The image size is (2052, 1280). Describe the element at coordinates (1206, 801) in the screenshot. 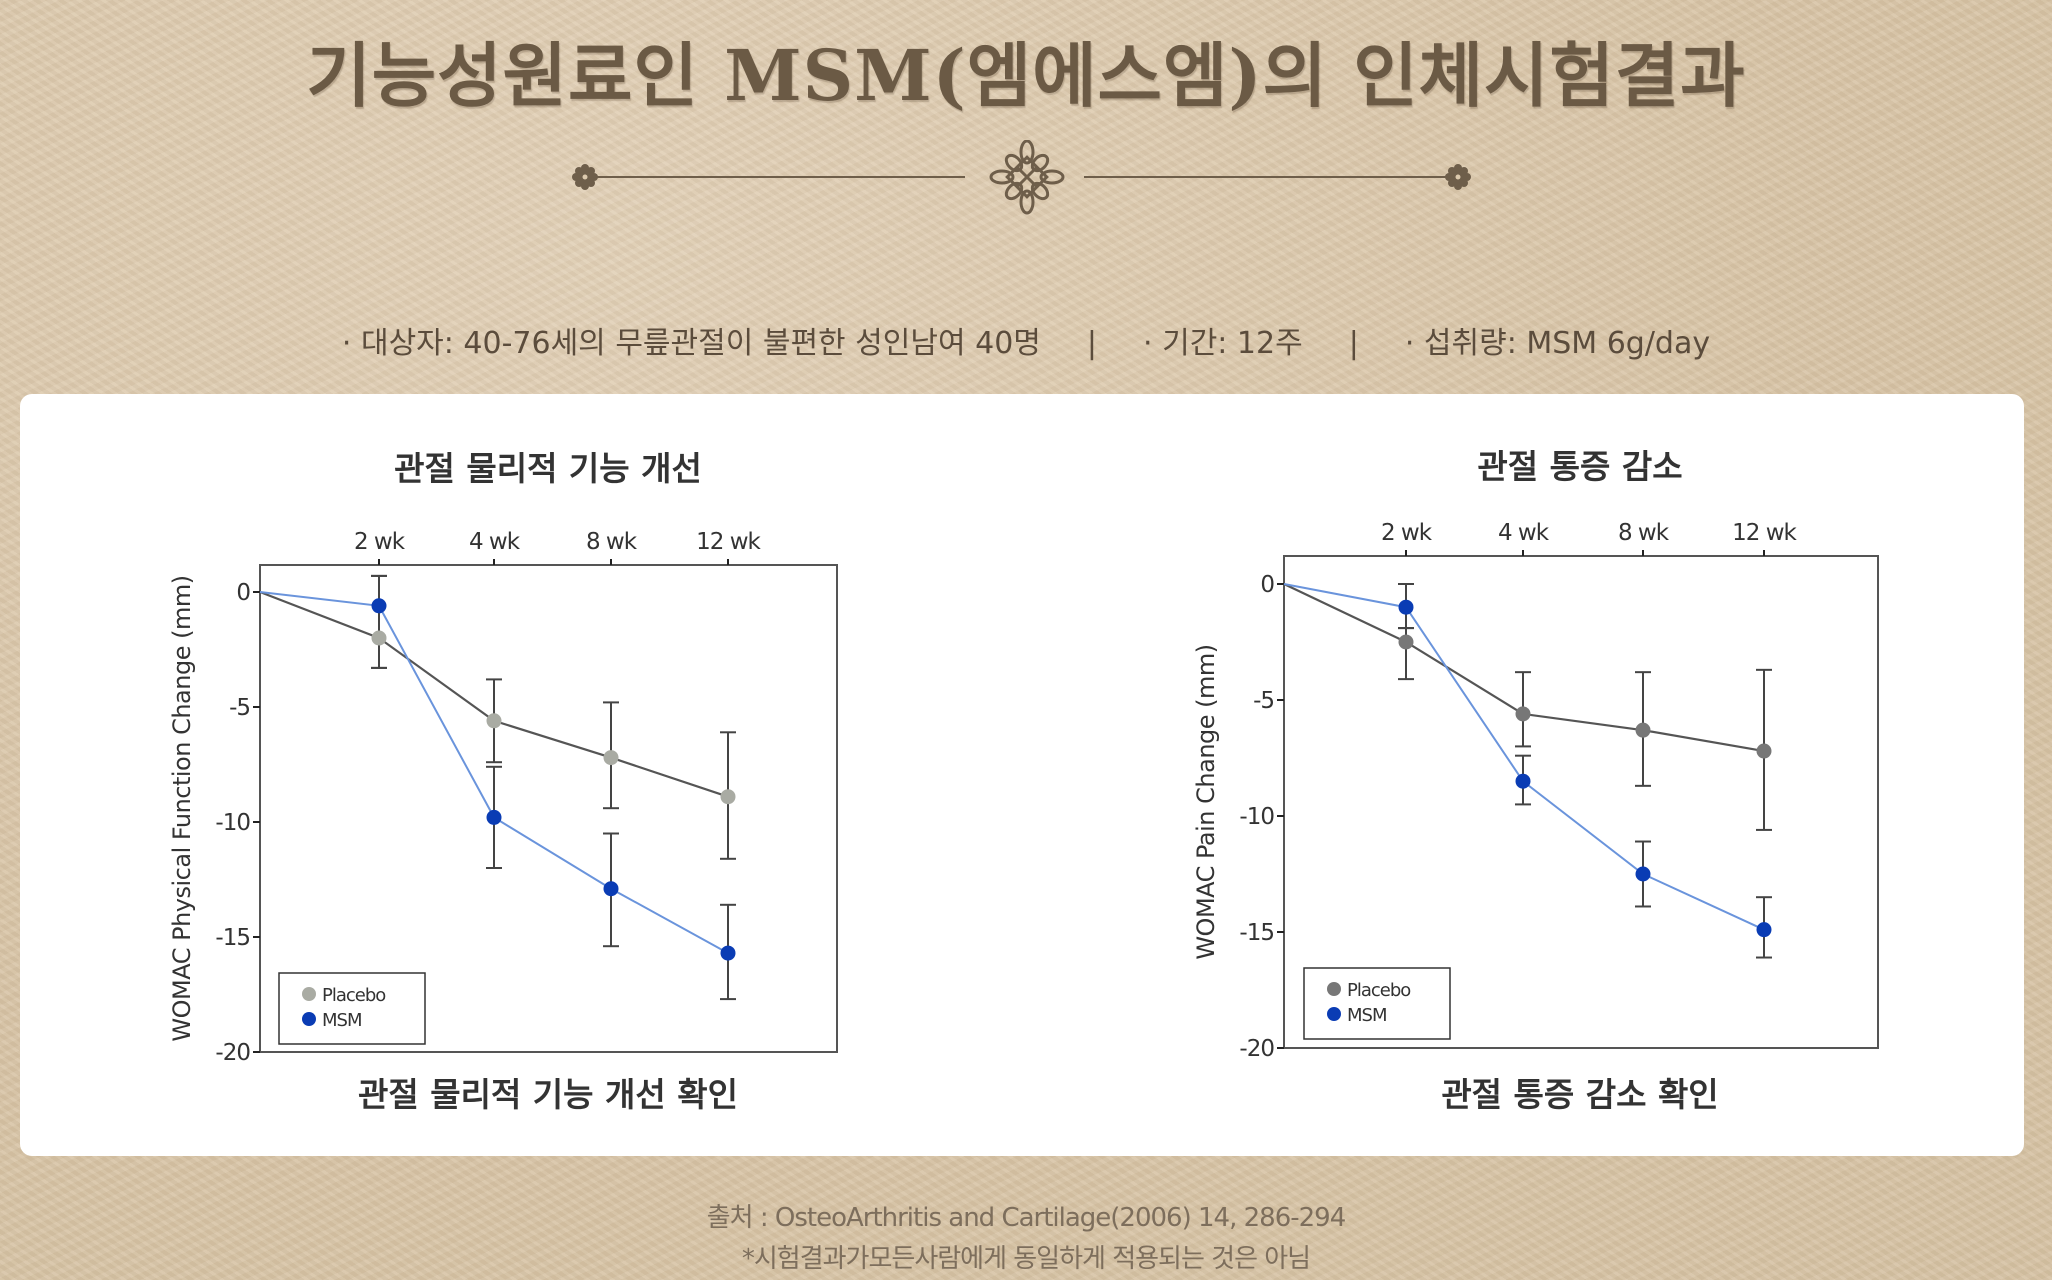

I see `y-axis-label: WOMAC Pain Change (mm)` at that location.